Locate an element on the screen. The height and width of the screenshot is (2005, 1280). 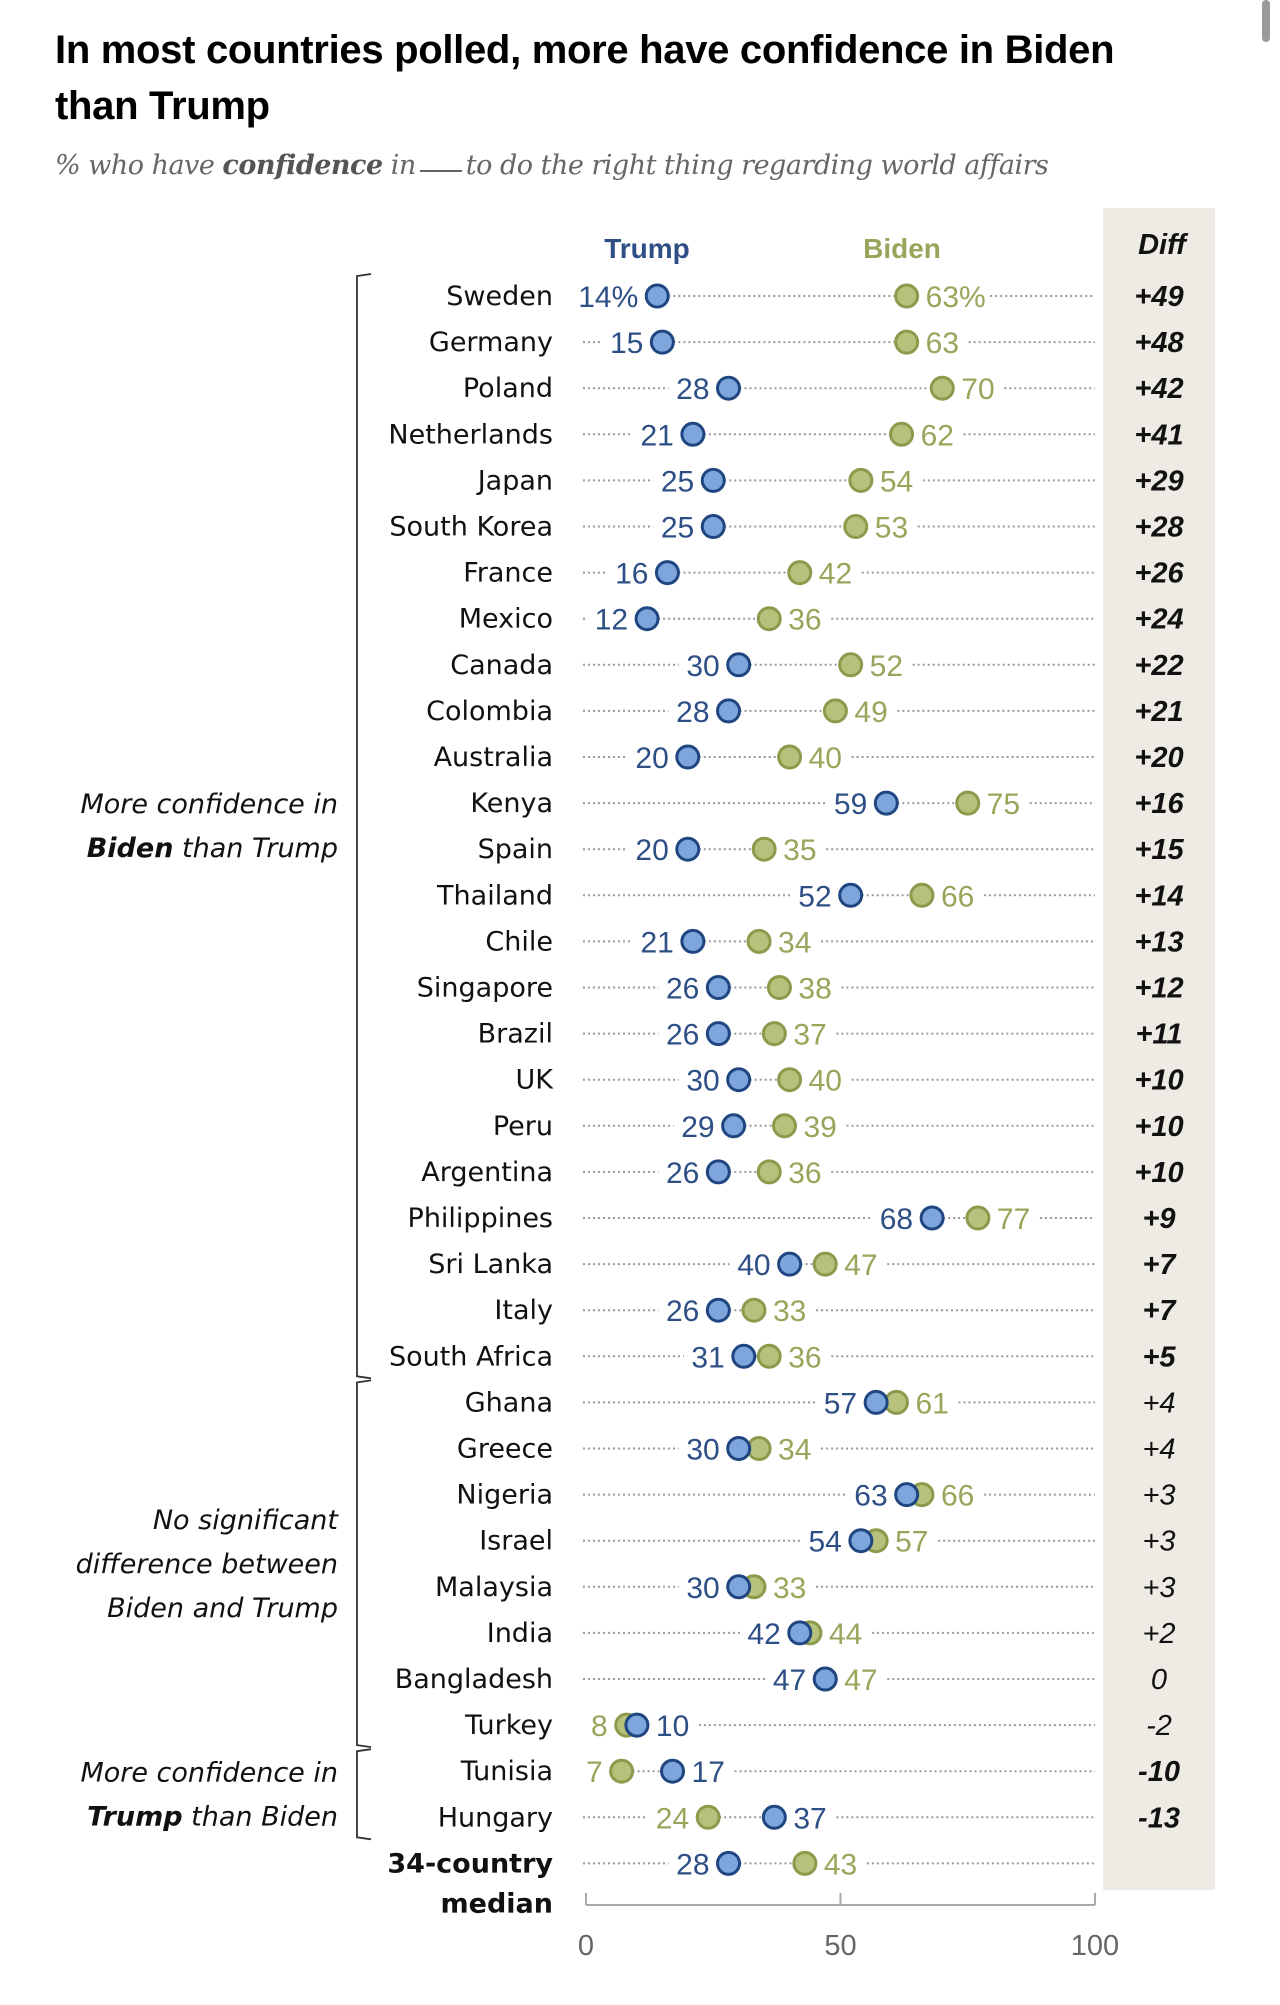
chart-row: Philippines 68 77 +9 is located at coordinates (792, 1219).